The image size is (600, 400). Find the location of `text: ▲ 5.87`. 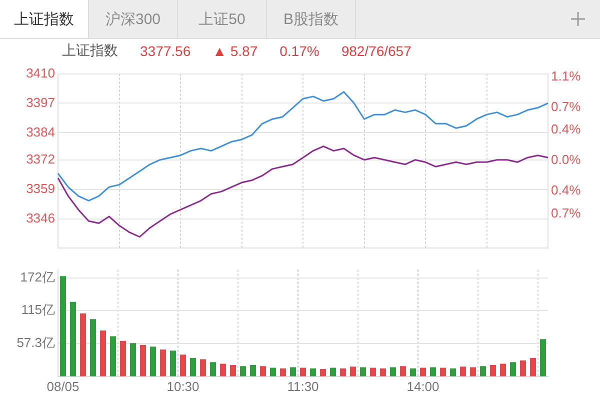

text: ▲ 5.87 is located at coordinates (235, 51).